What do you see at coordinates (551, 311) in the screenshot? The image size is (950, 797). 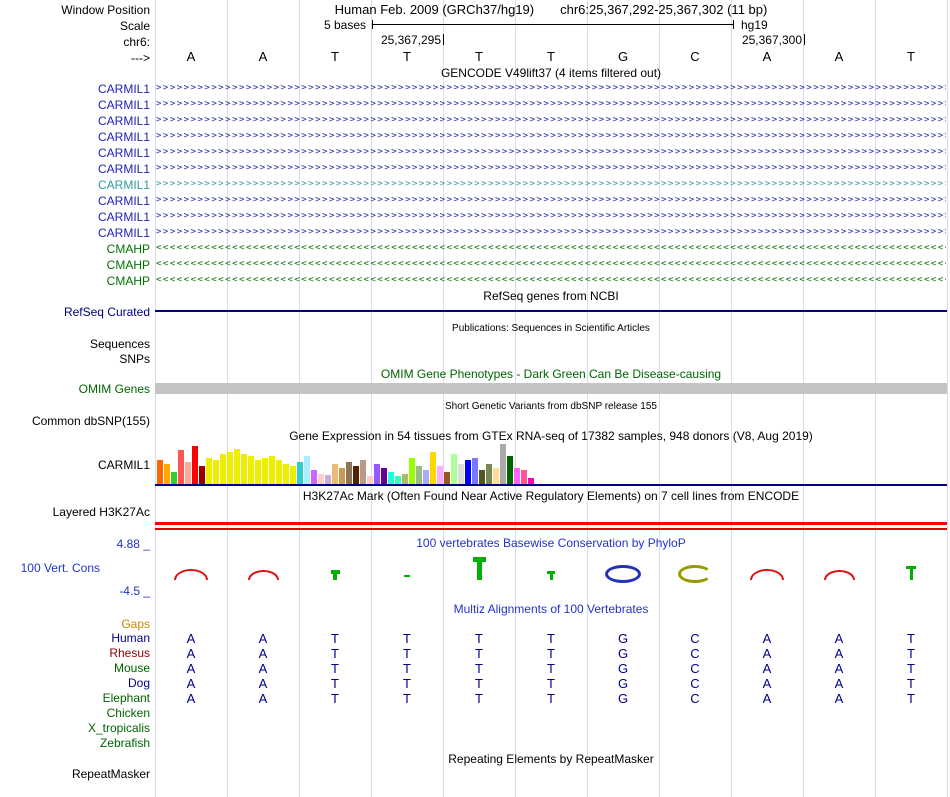 I see `refseq-curated-item` at bounding box center [551, 311].